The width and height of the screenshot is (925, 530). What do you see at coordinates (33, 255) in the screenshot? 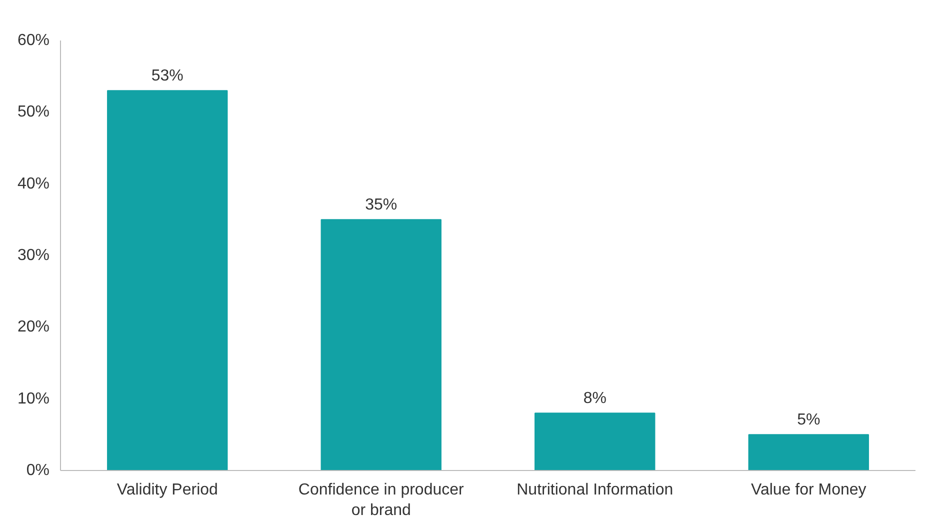
I see `y-tick-label: 30%` at bounding box center [33, 255].